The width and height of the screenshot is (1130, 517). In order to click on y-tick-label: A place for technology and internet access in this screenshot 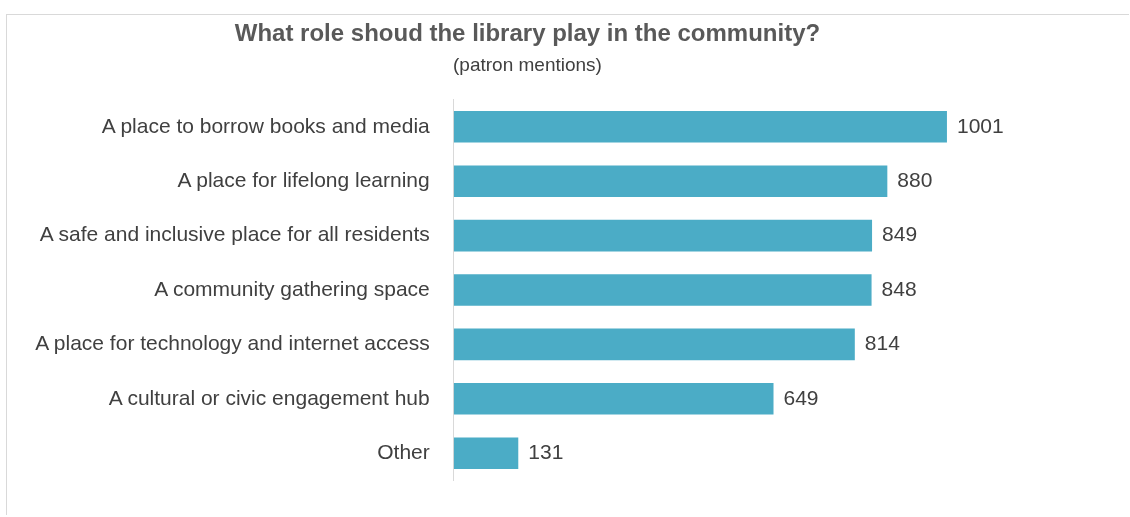, I will do `click(232, 343)`.